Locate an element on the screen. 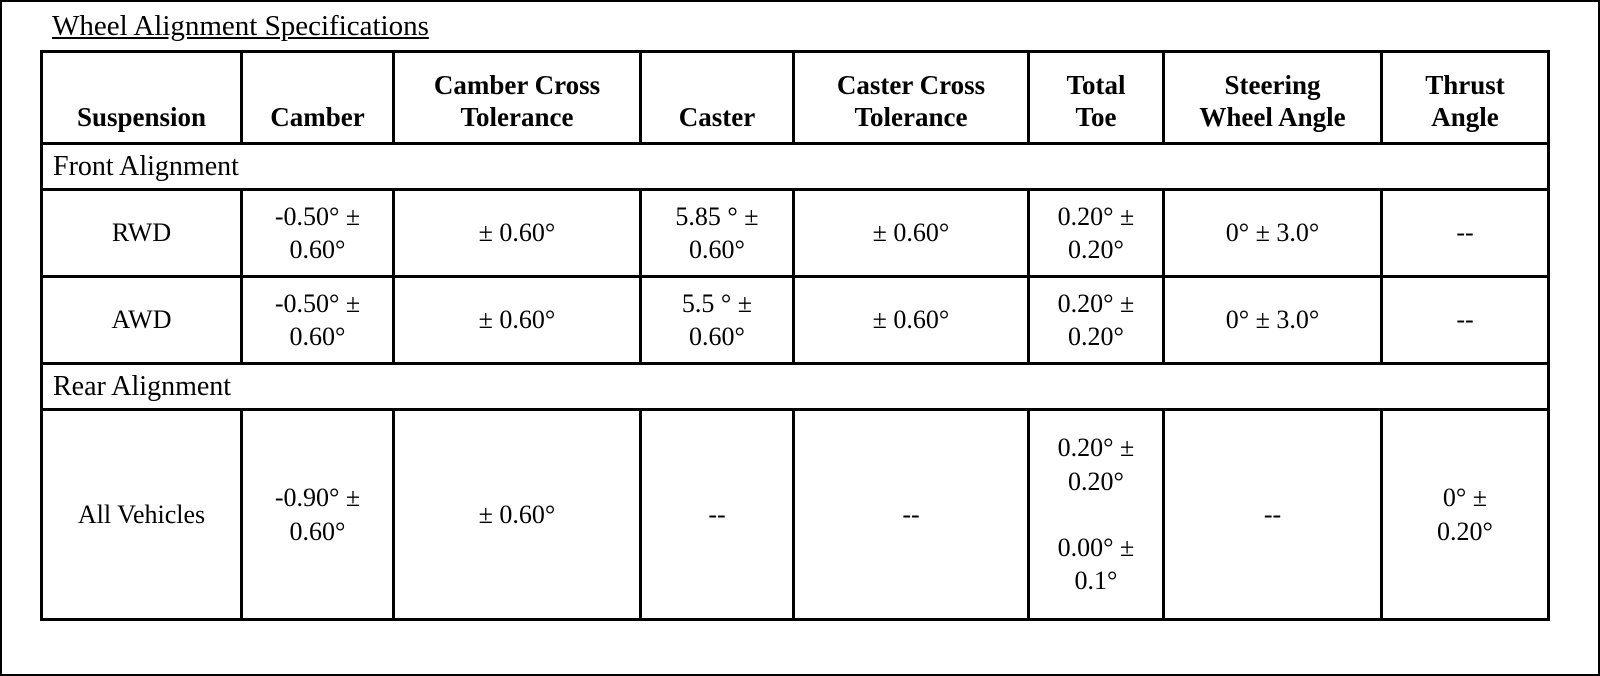 The image size is (1600, 676). rwd-thrust-angle-cell: -- is located at coordinates (1465, 233).